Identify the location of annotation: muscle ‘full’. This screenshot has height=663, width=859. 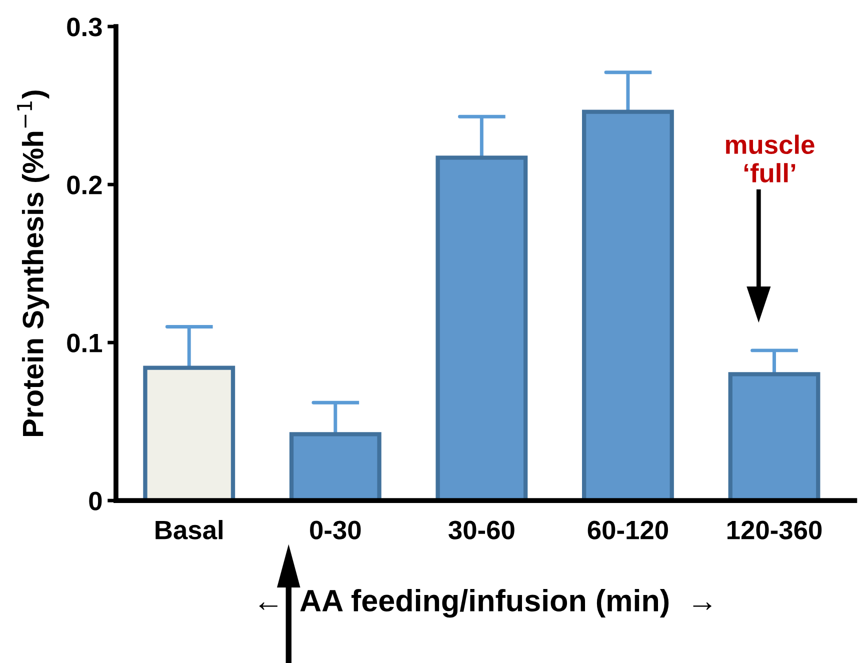
(770, 158).